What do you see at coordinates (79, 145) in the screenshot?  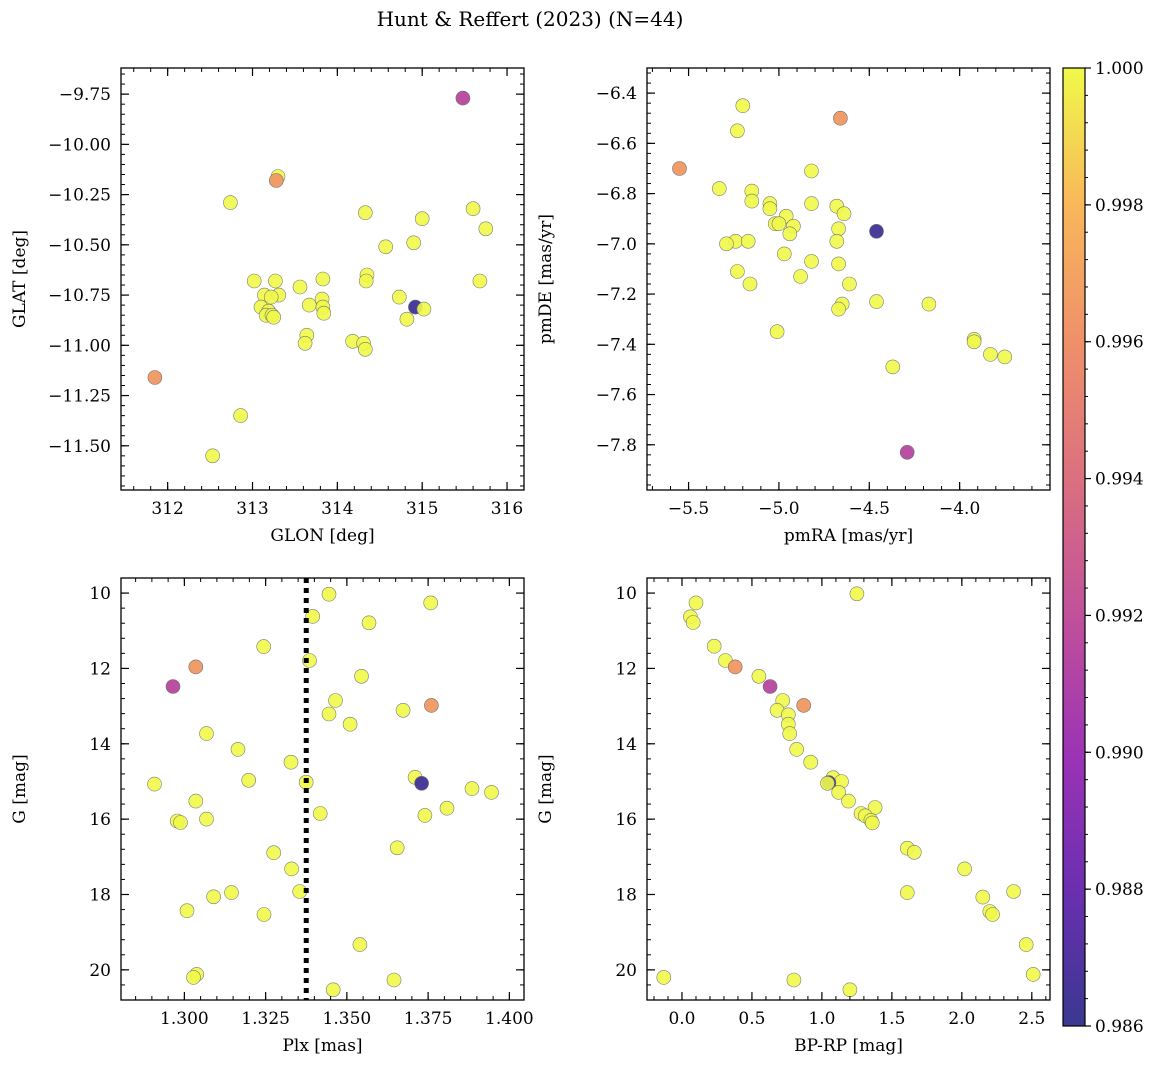 I see `y-tick-label: −10.00` at bounding box center [79, 145].